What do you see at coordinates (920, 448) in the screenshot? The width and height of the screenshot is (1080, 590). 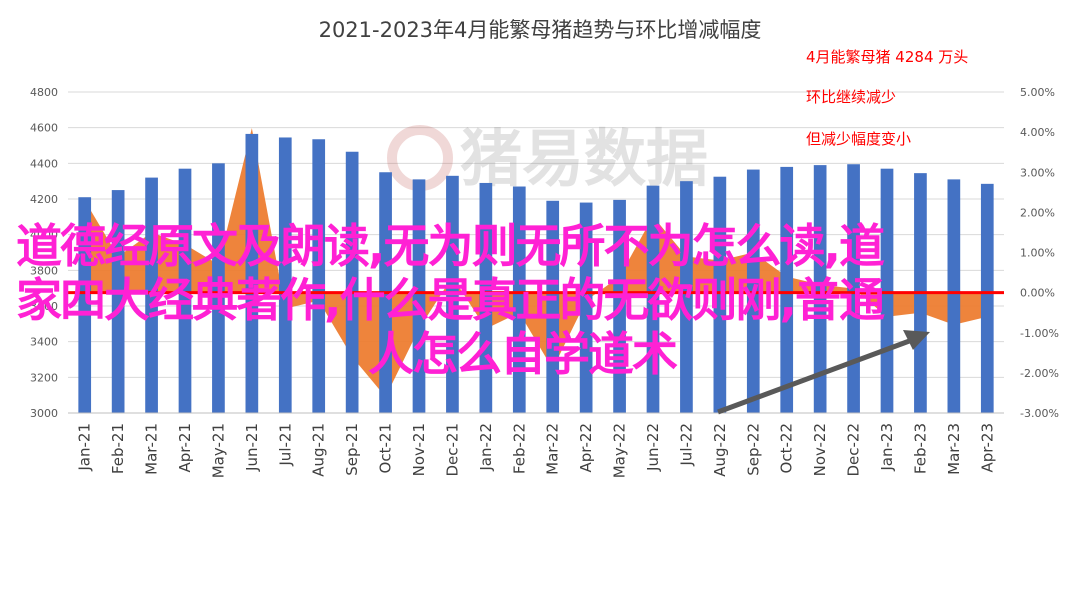 I see `x-tick-label: Feb-23` at bounding box center [920, 448].